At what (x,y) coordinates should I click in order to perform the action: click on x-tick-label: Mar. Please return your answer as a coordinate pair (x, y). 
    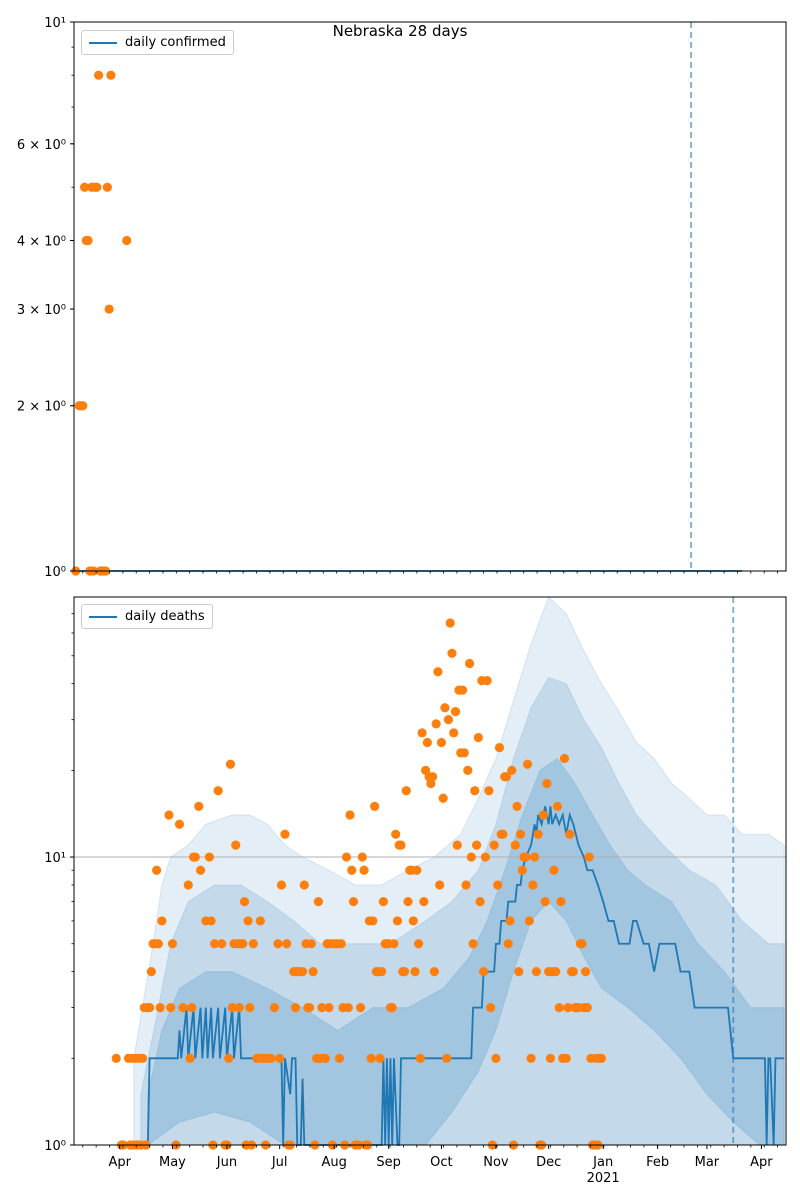
    Looking at the image, I should click on (707, 1162).